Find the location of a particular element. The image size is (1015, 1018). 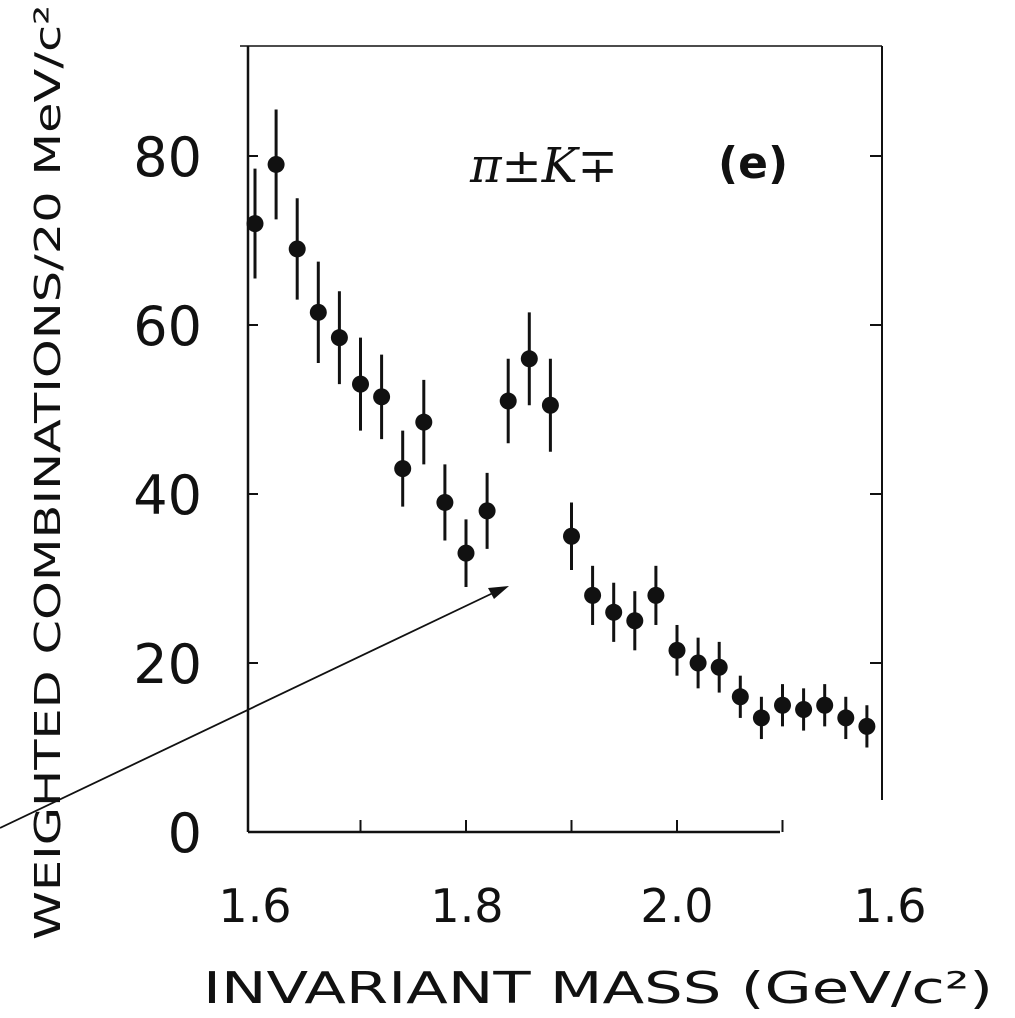

y-tick-label: 20 is located at coordinates (167, 664).